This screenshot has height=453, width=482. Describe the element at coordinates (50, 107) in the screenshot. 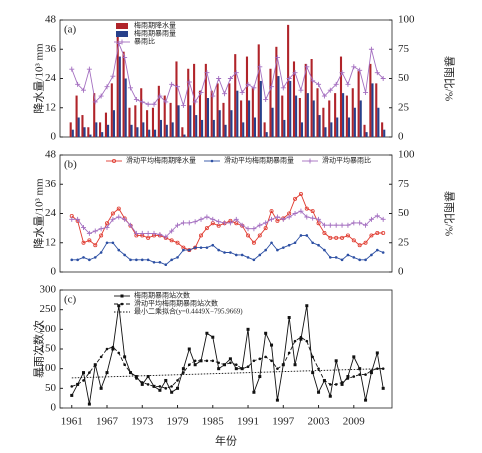

I see `y-tick-label: 12` at that location.